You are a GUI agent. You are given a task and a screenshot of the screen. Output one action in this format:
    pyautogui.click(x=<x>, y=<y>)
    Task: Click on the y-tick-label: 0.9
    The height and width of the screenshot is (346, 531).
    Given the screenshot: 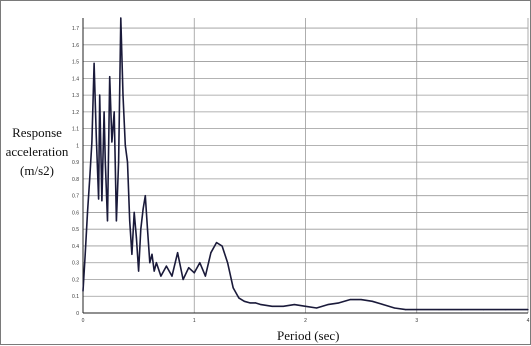 What is the action you would take?
    pyautogui.click(x=75, y=163)
    